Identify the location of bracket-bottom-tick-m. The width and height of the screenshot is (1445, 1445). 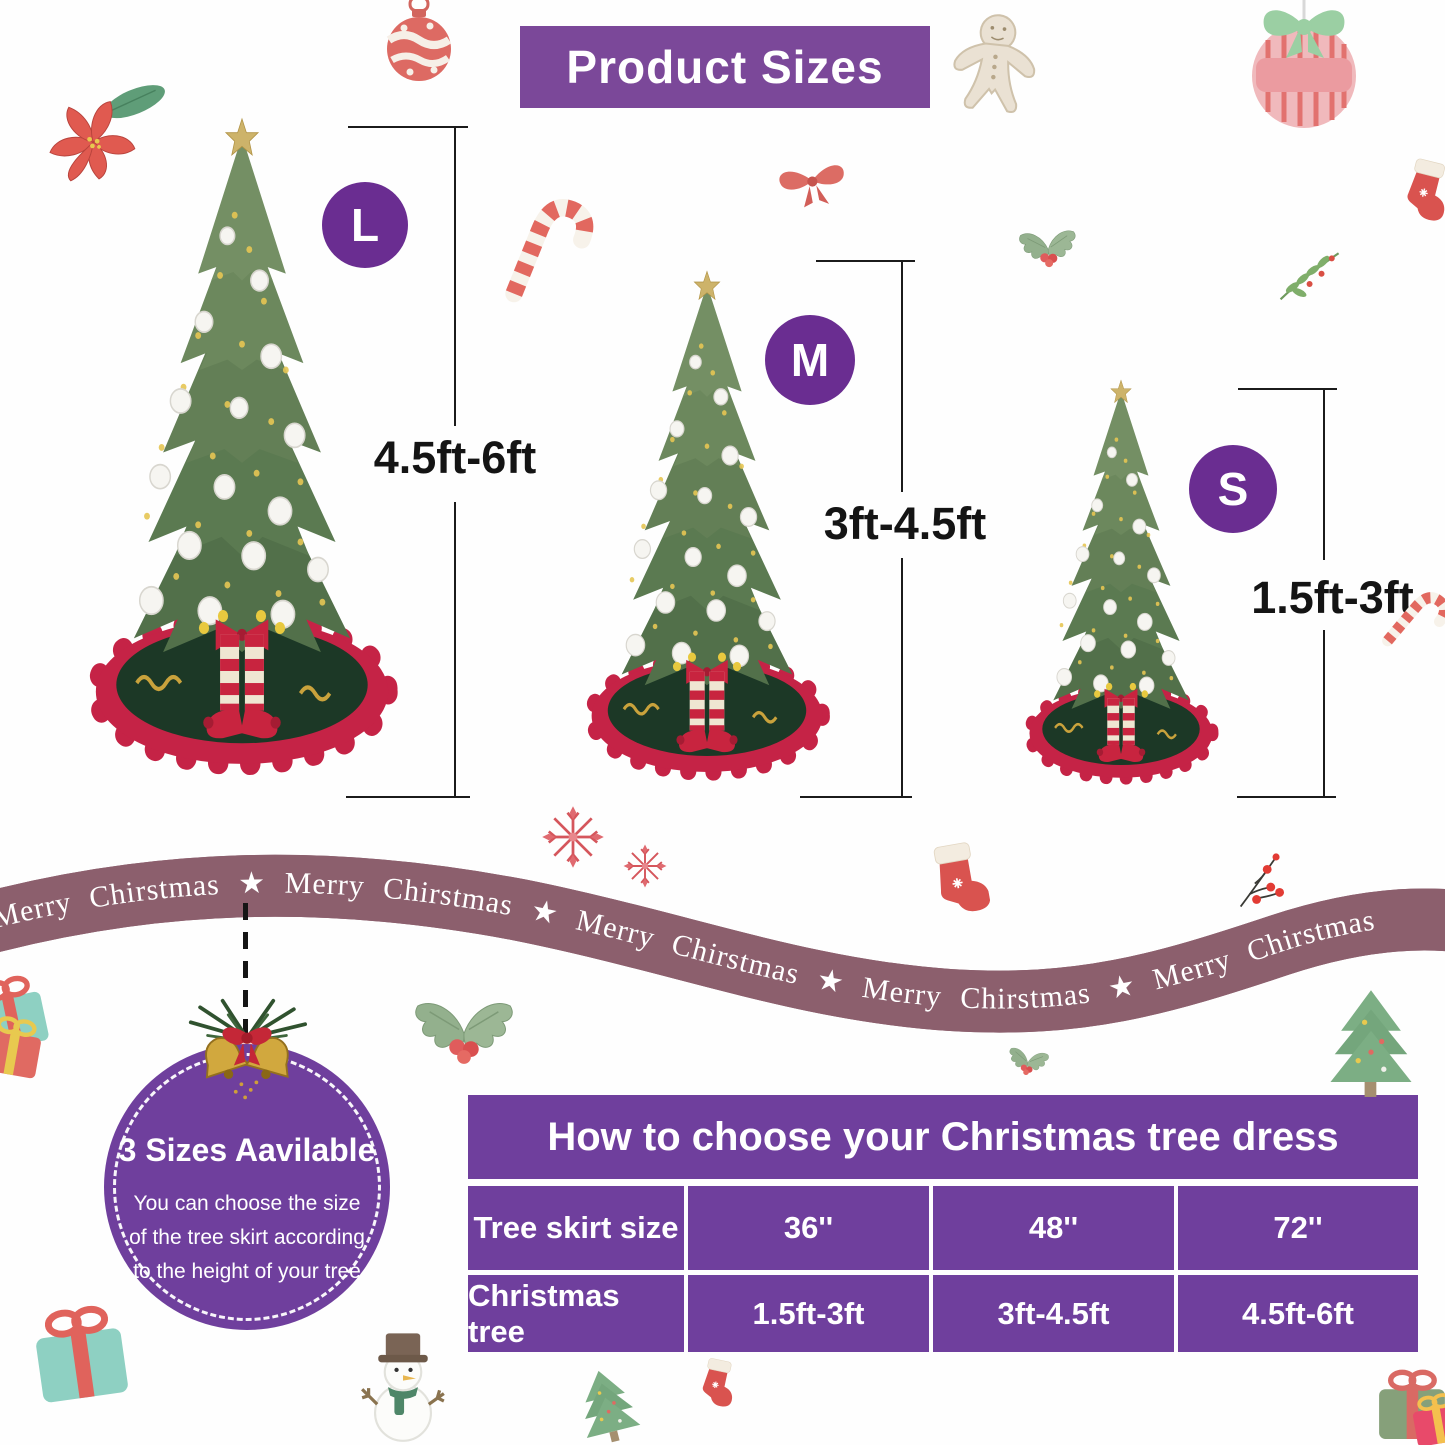
(856, 797).